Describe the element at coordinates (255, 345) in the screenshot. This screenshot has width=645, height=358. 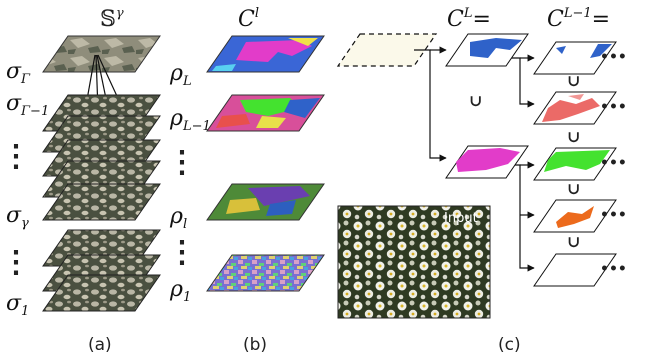
I see `panel-b-caption: (b)` at that location.